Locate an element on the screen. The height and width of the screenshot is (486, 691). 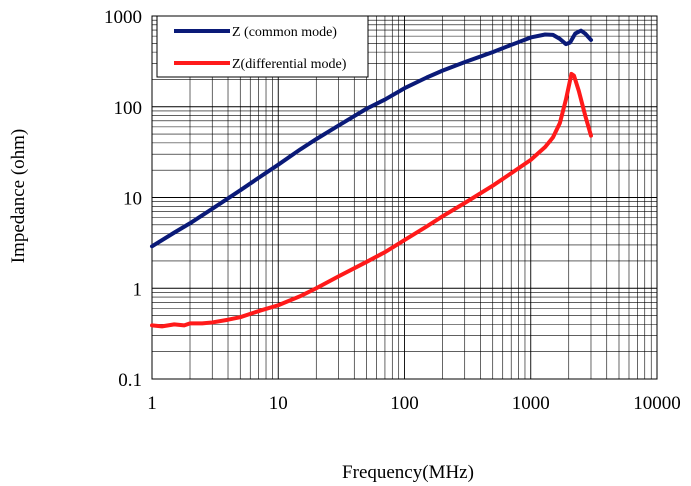
legend-box is located at coordinates (262, 46).